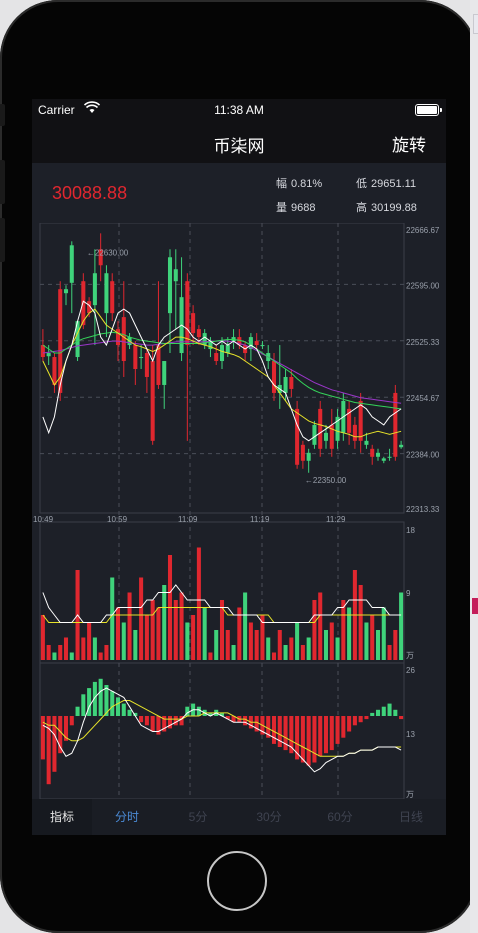 The width and height of the screenshot is (478, 933). I want to click on y-tick-label: 22313.33, so click(423, 509).